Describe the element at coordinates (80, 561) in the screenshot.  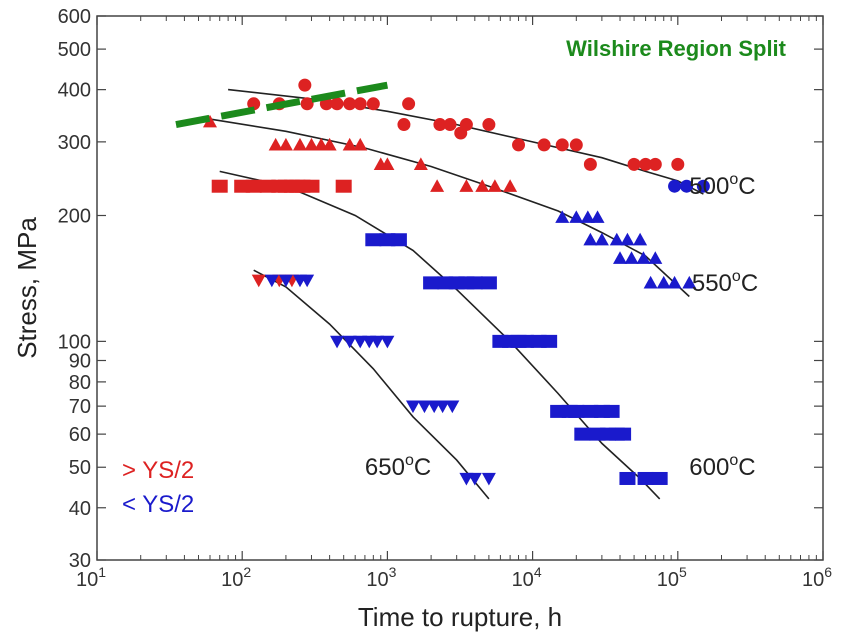
I see `y-tick-label: 30` at that location.